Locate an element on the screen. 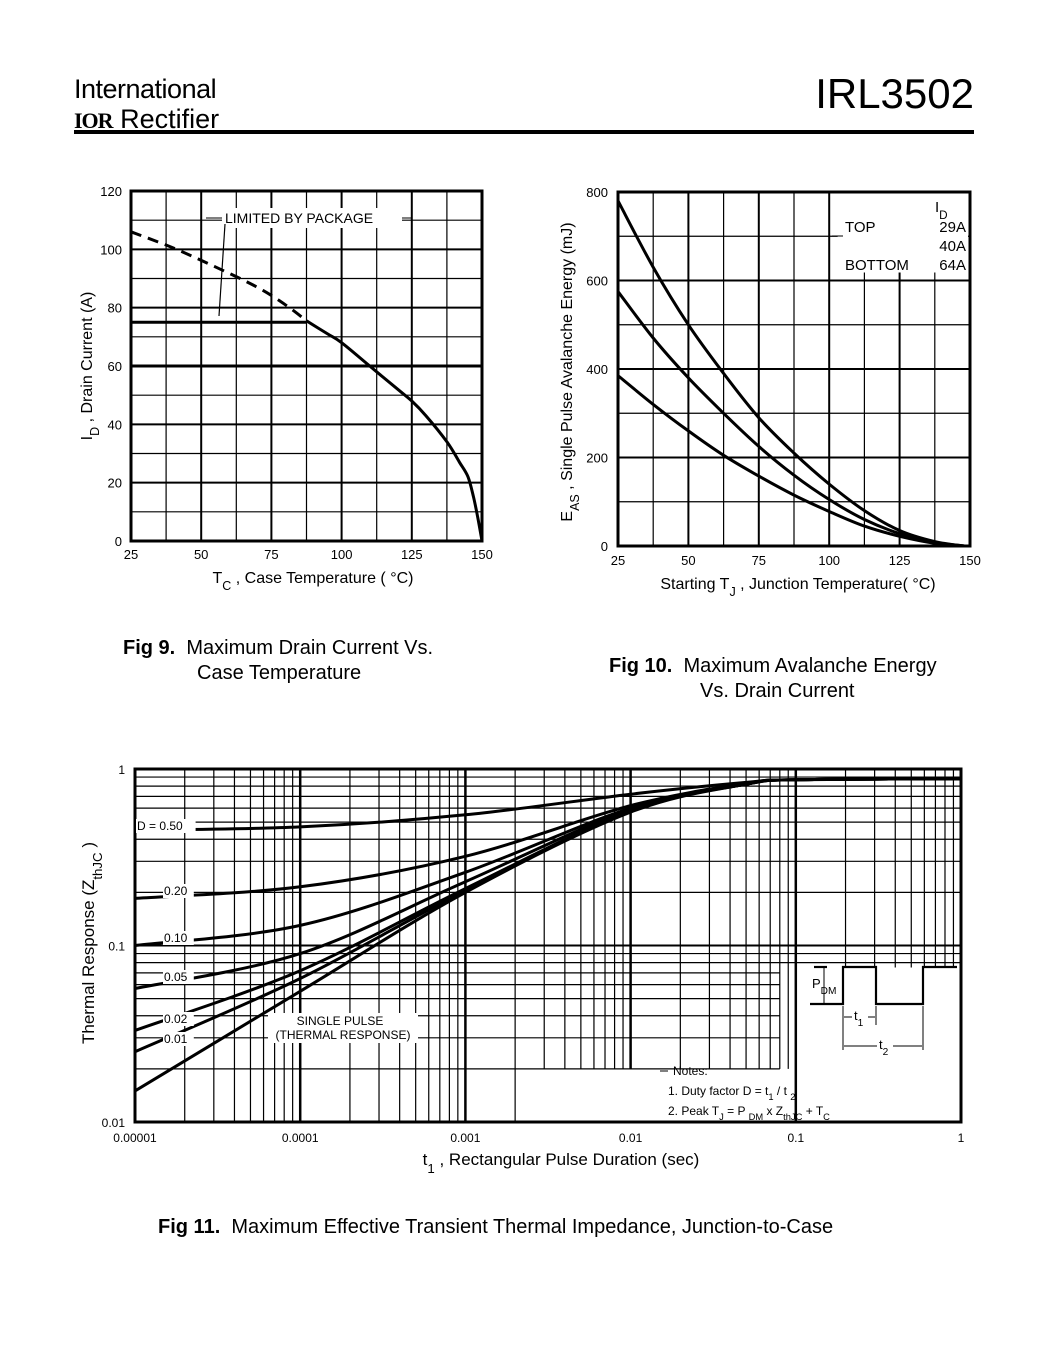  fig11-inset-t1-bg is located at coordinates (860, 1016).